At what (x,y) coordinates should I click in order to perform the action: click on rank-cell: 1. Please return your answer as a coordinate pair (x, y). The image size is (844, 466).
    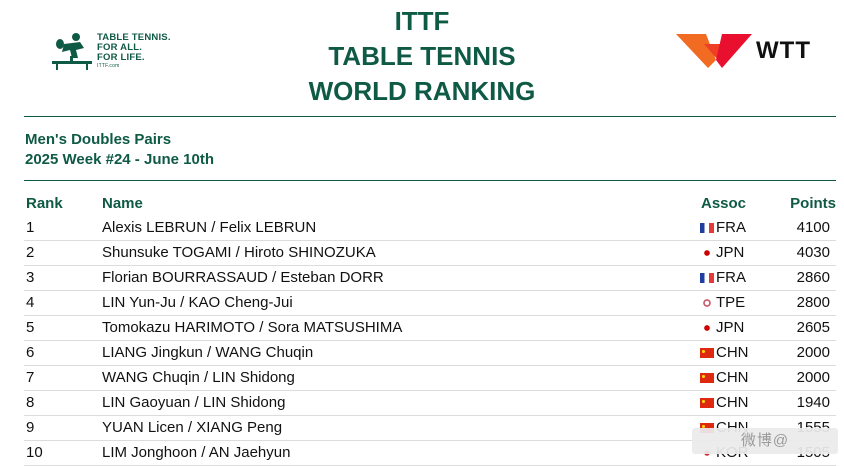
    Looking at the image, I should click on (30, 227).